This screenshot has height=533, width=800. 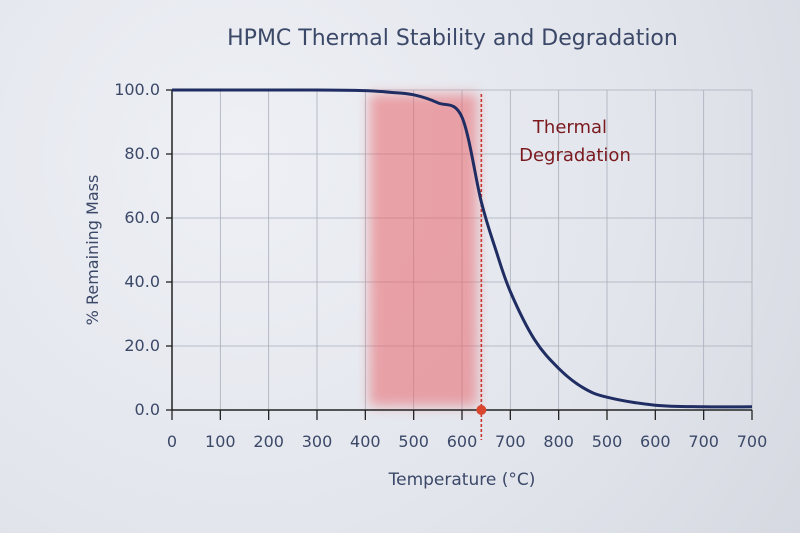 I want to click on x-tick-label: 100, so click(x=220, y=441).